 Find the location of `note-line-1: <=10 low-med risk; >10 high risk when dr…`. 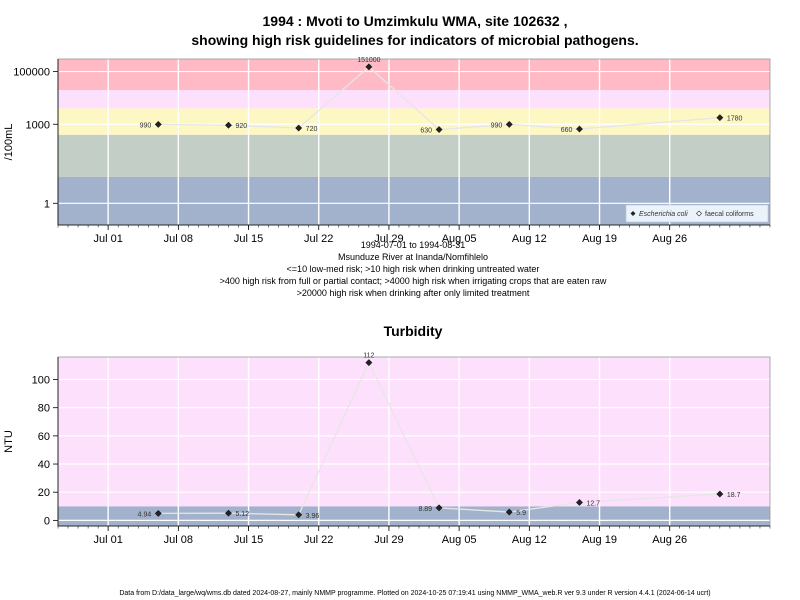

note-line-1: <=10 low-med risk; >10 high risk when dr… is located at coordinates (413, 269).